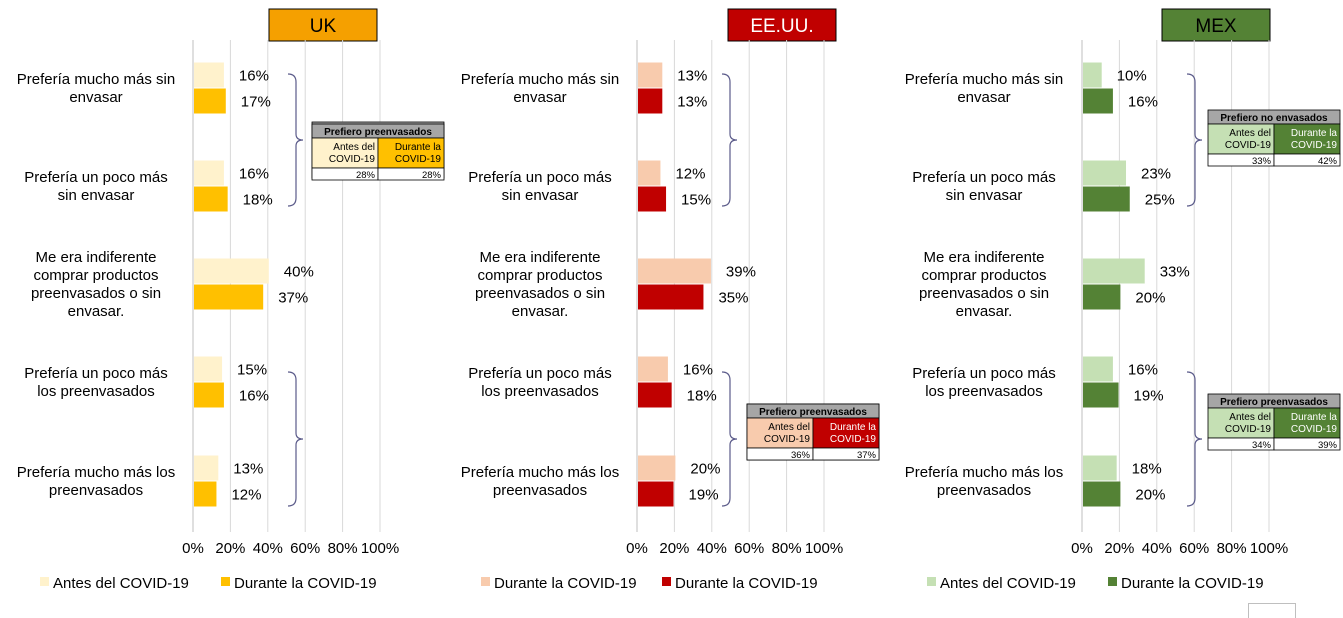 This screenshot has height=618, width=1343. Describe the element at coordinates (781, 26) in the screenshot. I see `chart-title: EE.UU.` at that location.